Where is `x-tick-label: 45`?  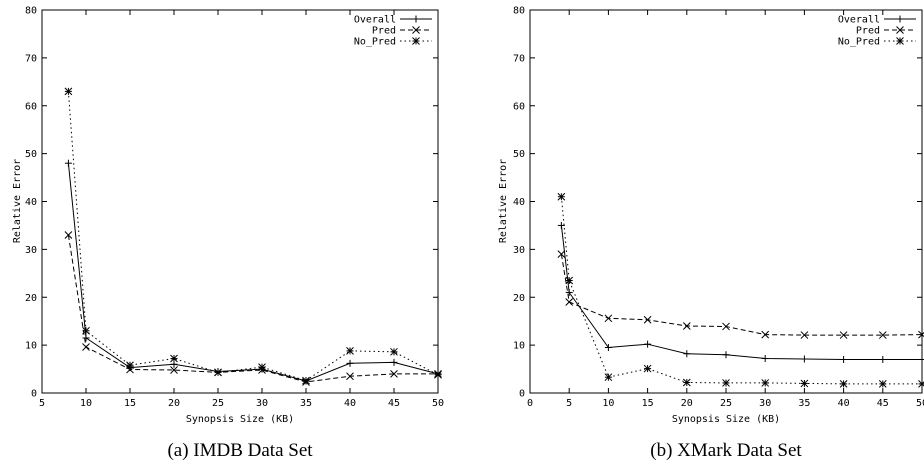
x-tick-label: 45 is located at coordinates (394, 403).